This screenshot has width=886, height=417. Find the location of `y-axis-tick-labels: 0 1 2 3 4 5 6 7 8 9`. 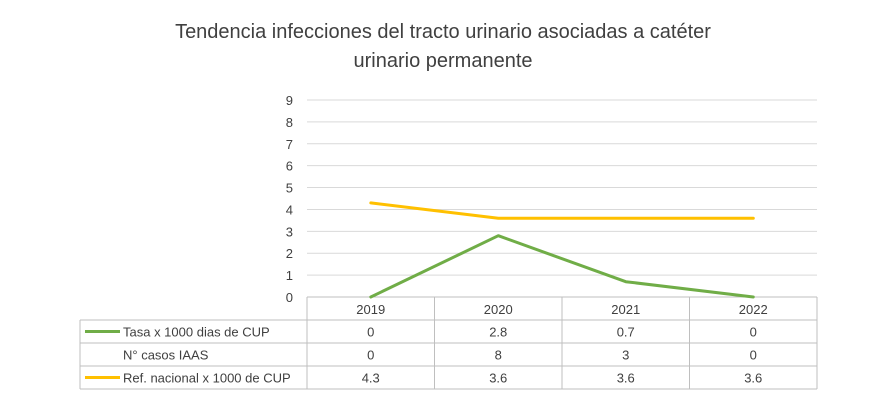

y-axis-tick-labels: 0 1 2 3 4 5 6 7 8 9 is located at coordinates (289, 199).